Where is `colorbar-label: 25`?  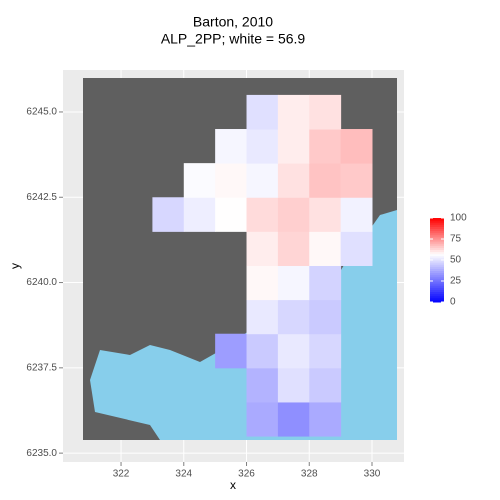
colorbar-label: 25 is located at coordinates (456, 281).